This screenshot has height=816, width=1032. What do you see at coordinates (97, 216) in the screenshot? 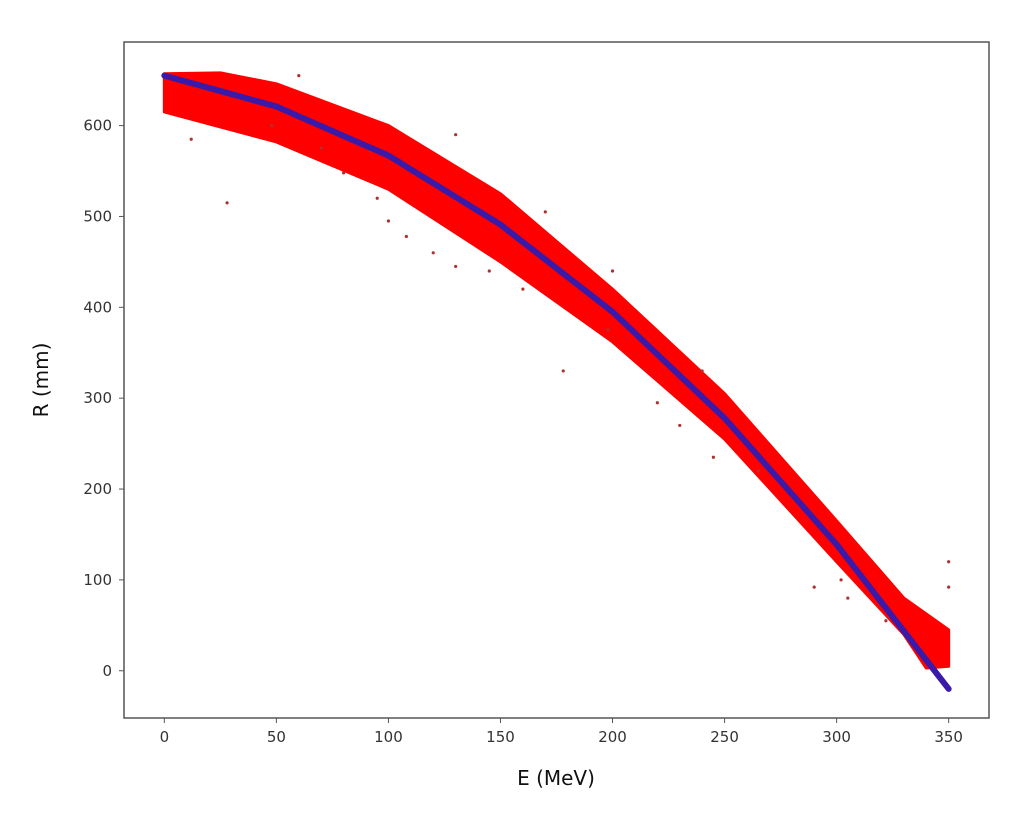
I see `y-tick-label: 500` at bounding box center [97, 216].